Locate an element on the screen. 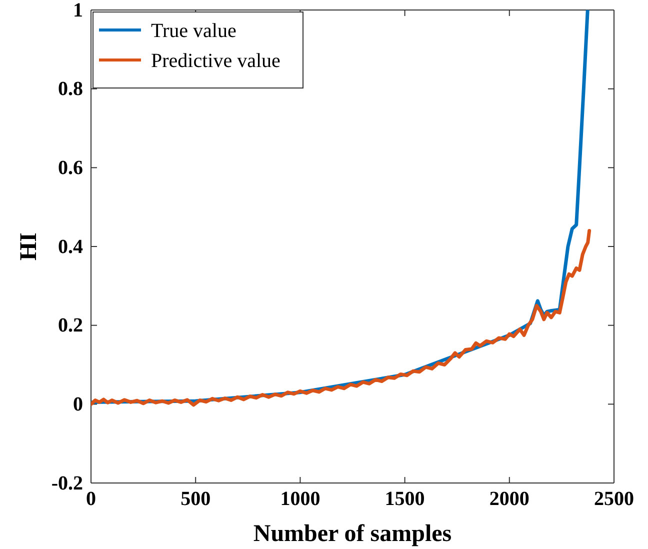  y-tick-label: 0 is located at coordinates (78, 405).